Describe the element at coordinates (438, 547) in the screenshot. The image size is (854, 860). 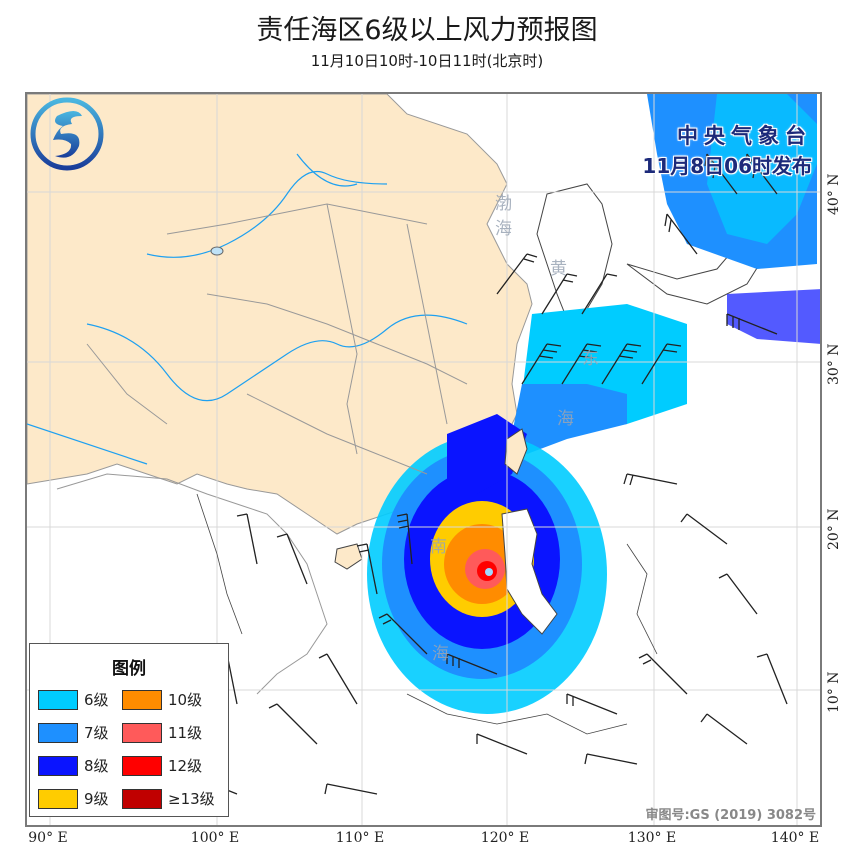
I see `sea-label-south-1: 南` at that location.